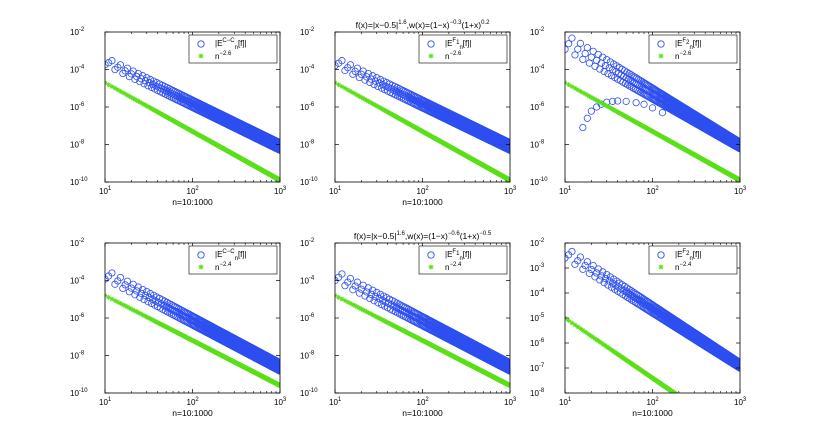  Describe the element at coordinates (312, 105) in the screenshot. I see `tick-exponent: -6` at that location.